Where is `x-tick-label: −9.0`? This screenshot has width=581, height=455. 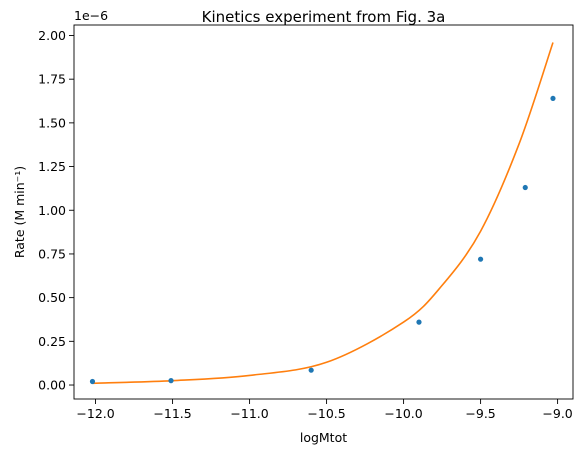
x-tick-label: −9.0 is located at coordinates (557, 413).